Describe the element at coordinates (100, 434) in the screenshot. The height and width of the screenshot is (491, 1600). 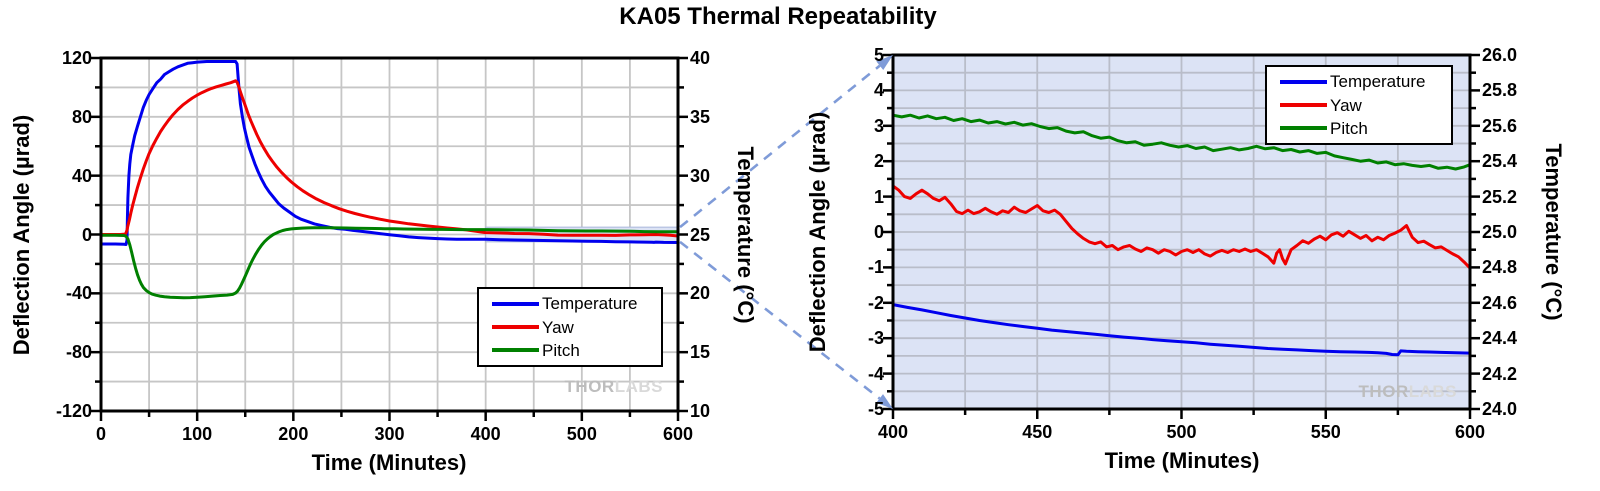
I see `x-tick-label: 0` at that location.